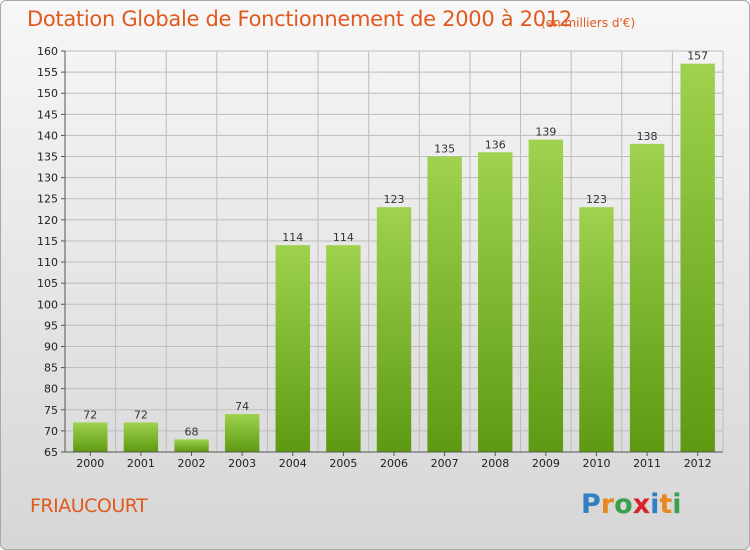 This screenshot has width=750, height=550. What do you see at coordinates (47, 72) in the screenshot?
I see `y-tick-label: 155` at bounding box center [47, 72].